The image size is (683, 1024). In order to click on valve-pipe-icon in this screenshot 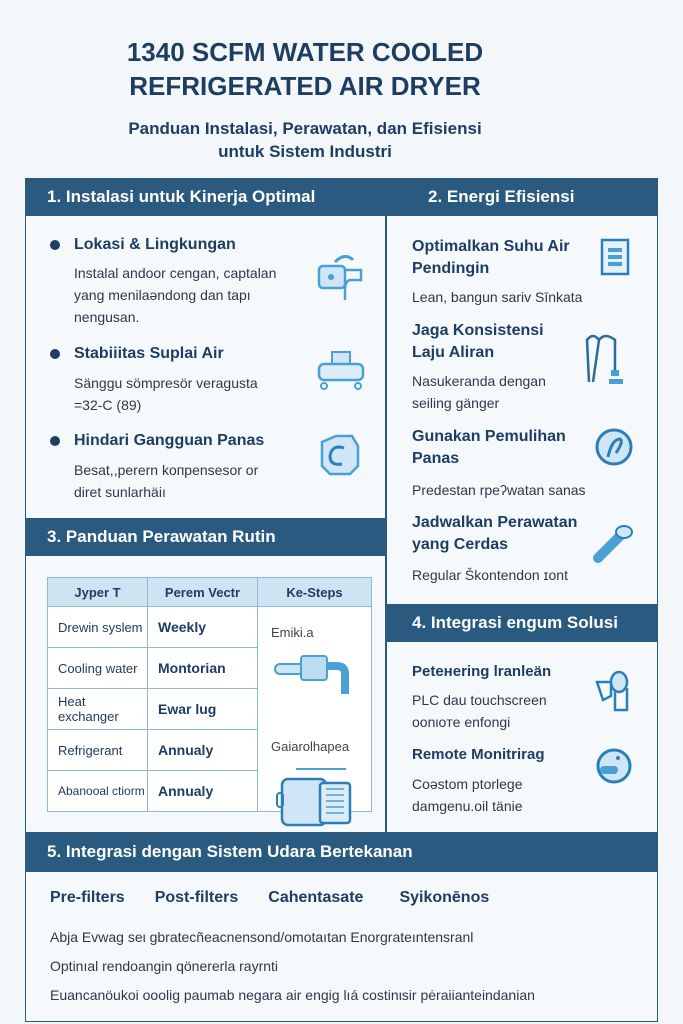, I will do `click(311, 674)`.